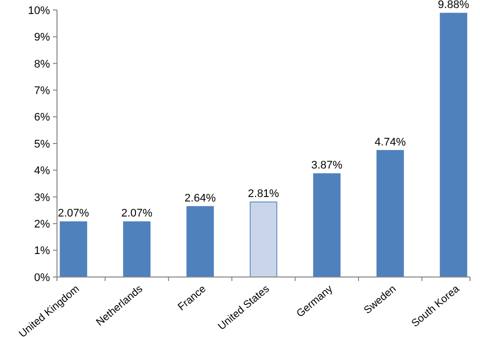  What do you see at coordinates (39, 10) in the screenshot?
I see `y-tick-label: 10%` at bounding box center [39, 10].